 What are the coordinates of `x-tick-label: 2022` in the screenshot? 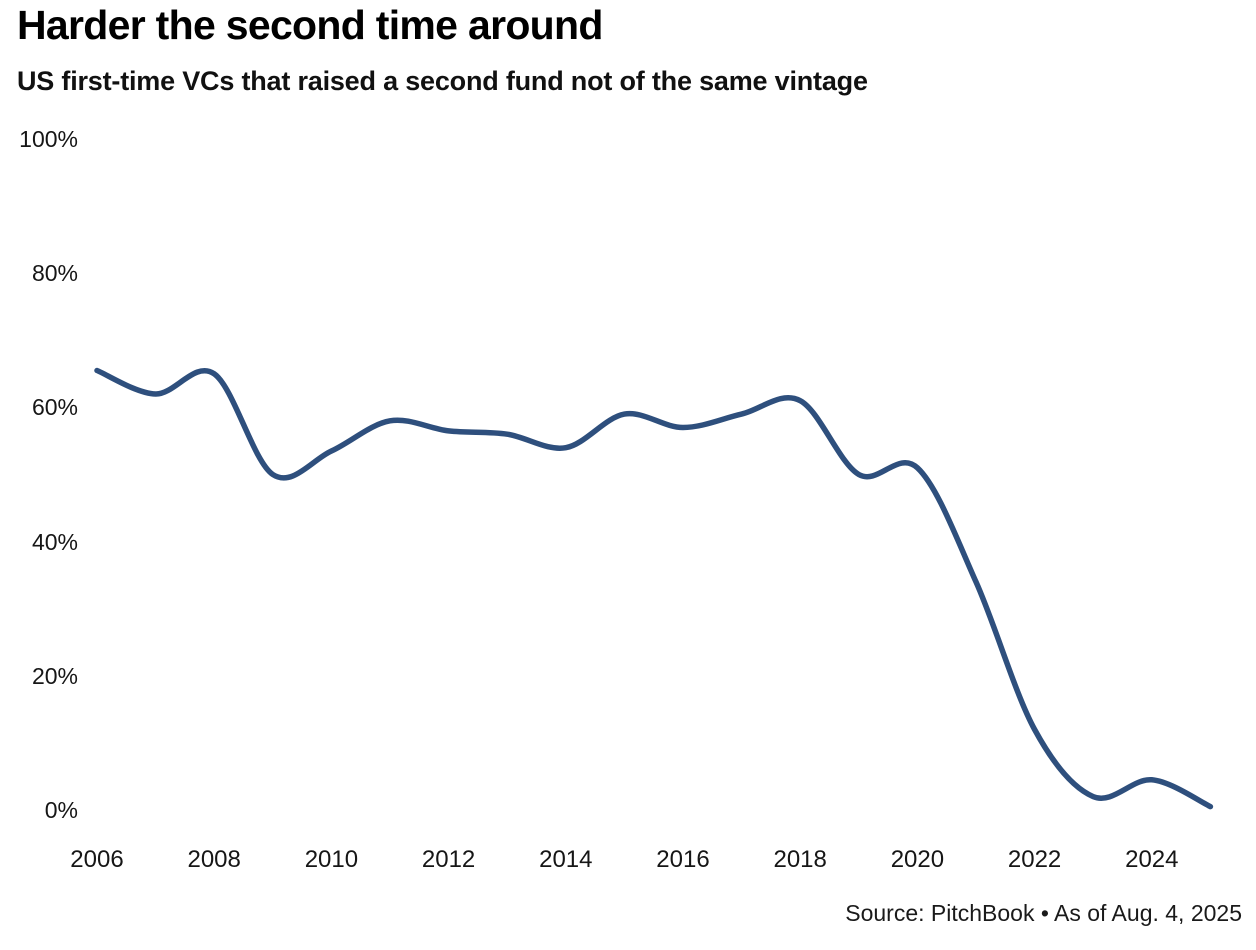 It's located at (1034, 859).